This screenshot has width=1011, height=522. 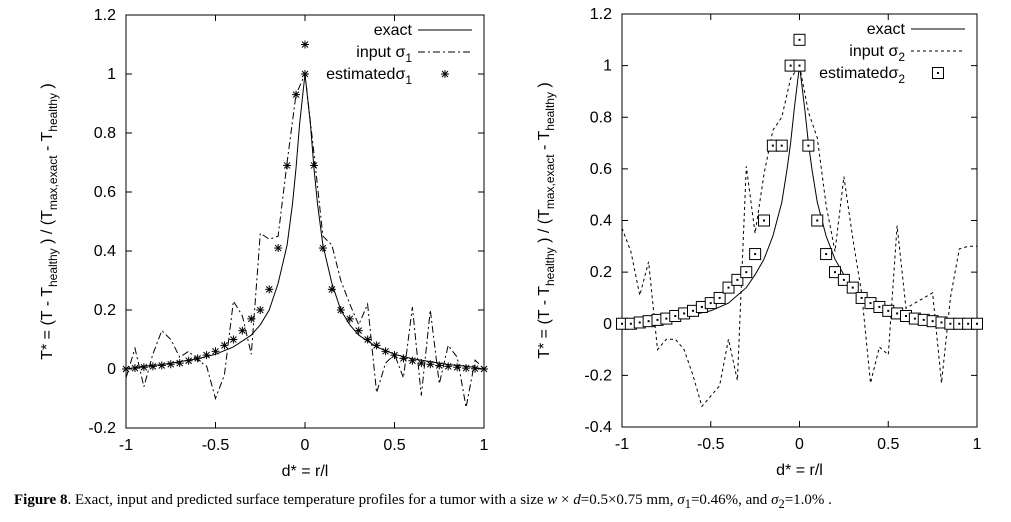 What do you see at coordinates (607, 324) in the screenshot?
I see `y-tick-label: 0` at bounding box center [607, 324].